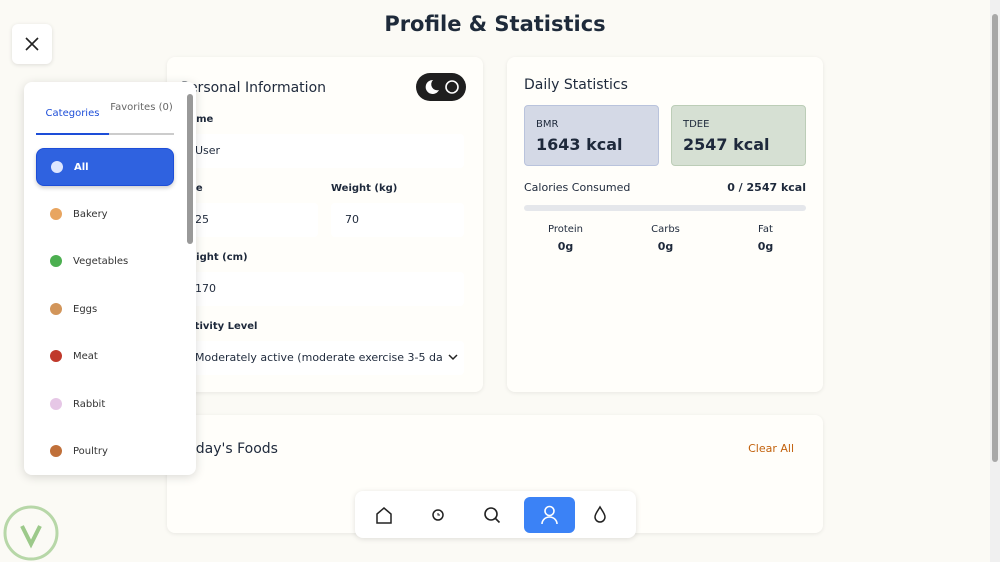  Describe the element at coordinates (85, 356) in the screenshot. I see `category-name: Meat` at that location.